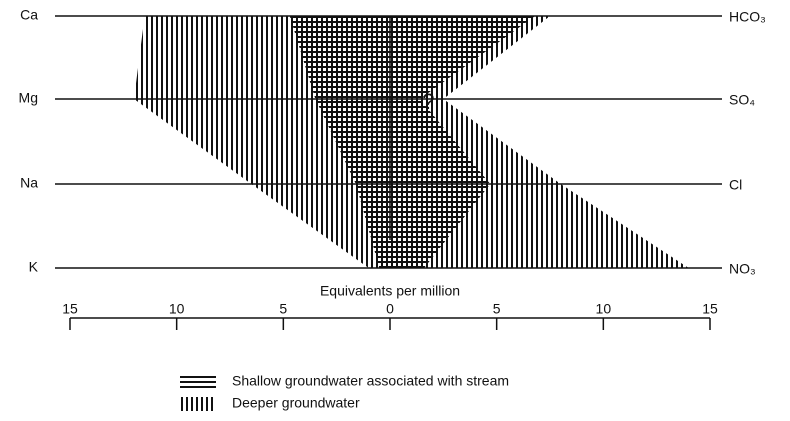 Image resolution: width=790 pixels, height=421 pixels. I want to click on anion-label: HCO₃, so click(747, 17).